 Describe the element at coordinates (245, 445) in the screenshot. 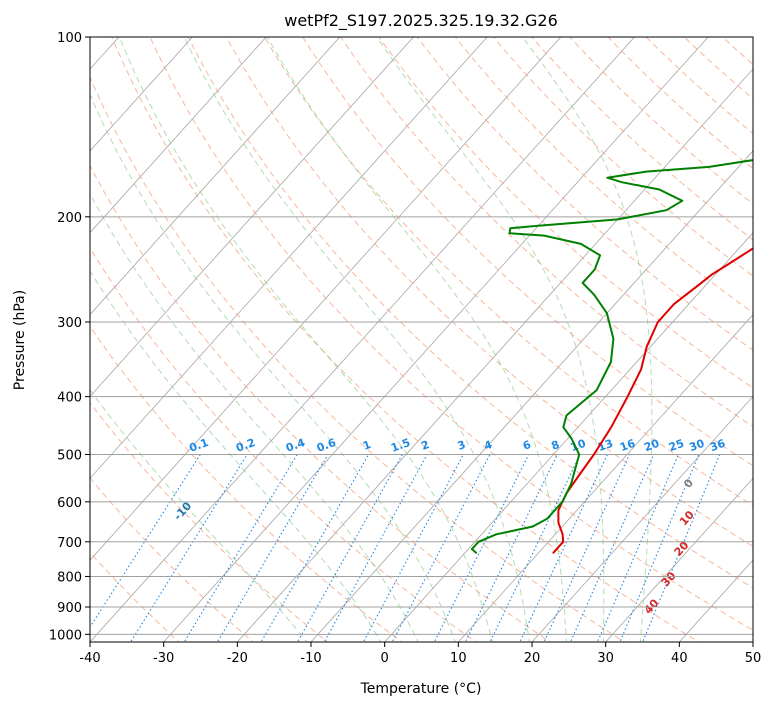

I see `mixing-ratio-label: 0.2` at that location.